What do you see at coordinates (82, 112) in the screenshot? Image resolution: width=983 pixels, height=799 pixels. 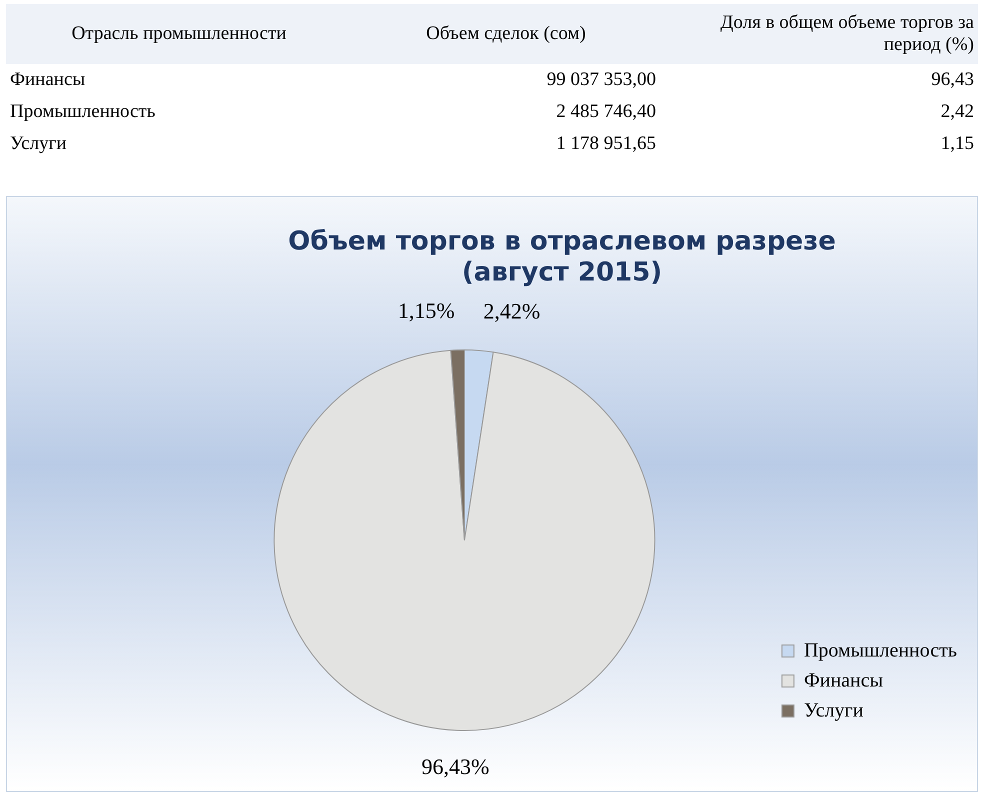 I see `category-label: Промышленность` at bounding box center [82, 112].